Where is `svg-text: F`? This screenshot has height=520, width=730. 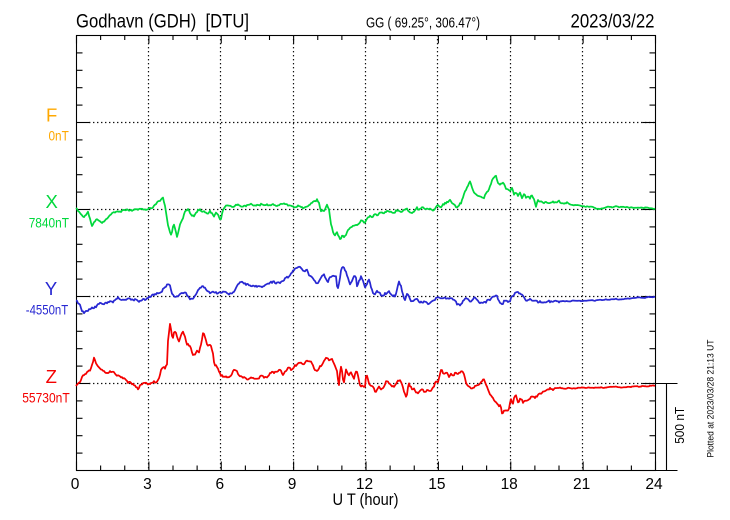
svg-text: F is located at coordinates (51, 115).